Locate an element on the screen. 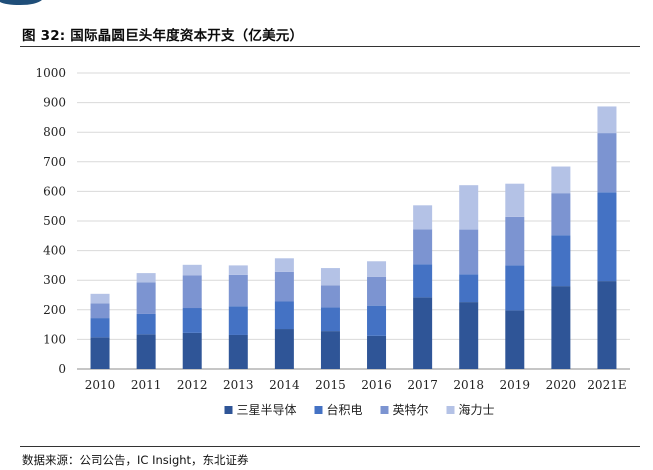  y-tick-label: 800 is located at coordinates (54, 132).